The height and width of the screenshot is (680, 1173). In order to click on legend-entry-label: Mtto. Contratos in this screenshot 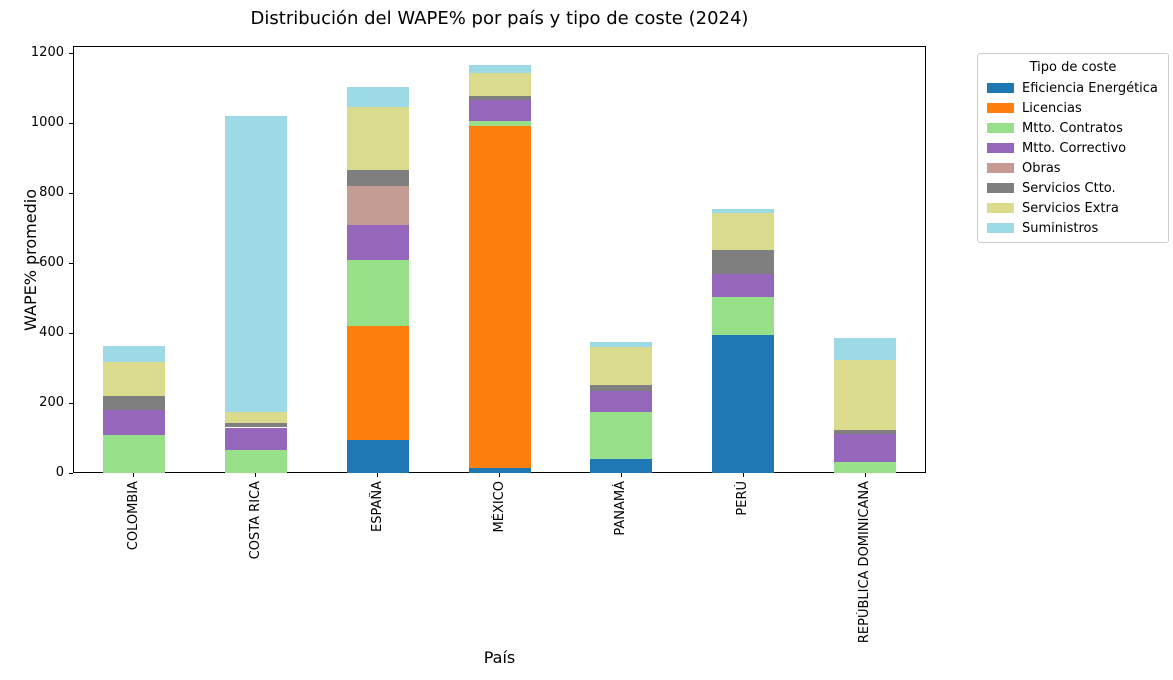, I will do `click(1072, 128)`.